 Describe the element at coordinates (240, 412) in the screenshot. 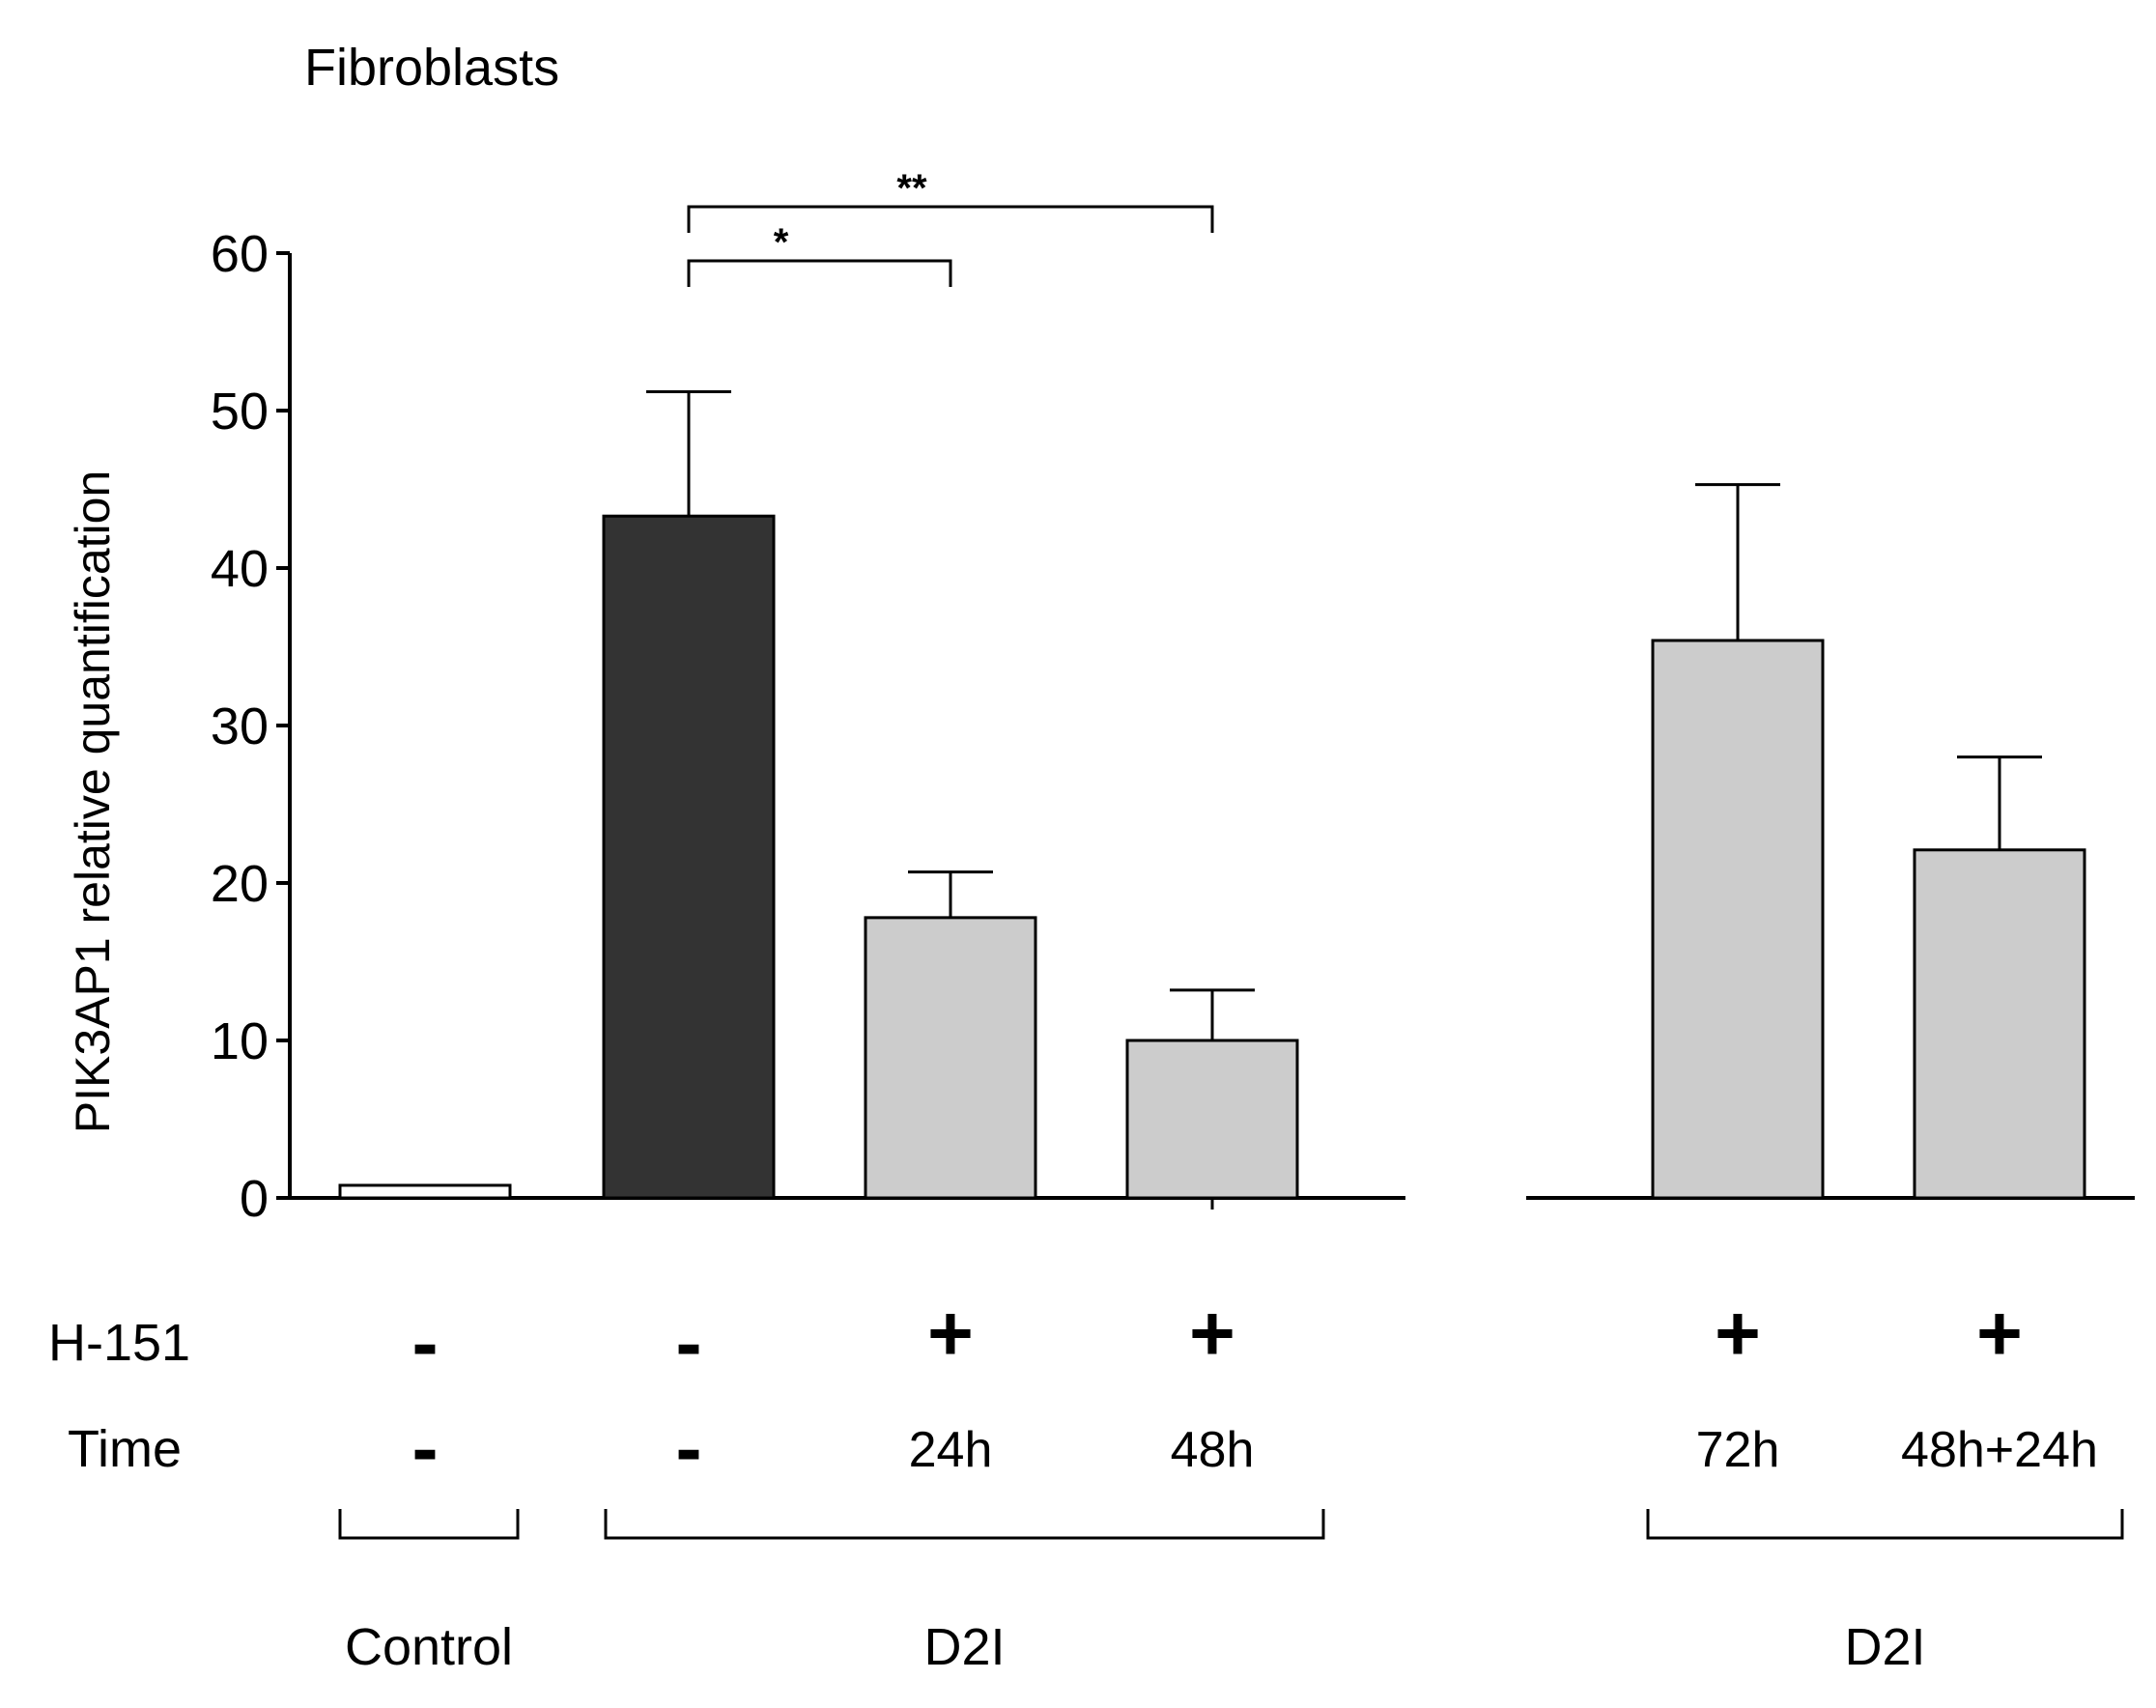

I see `y-tick-label: 50` at that location.